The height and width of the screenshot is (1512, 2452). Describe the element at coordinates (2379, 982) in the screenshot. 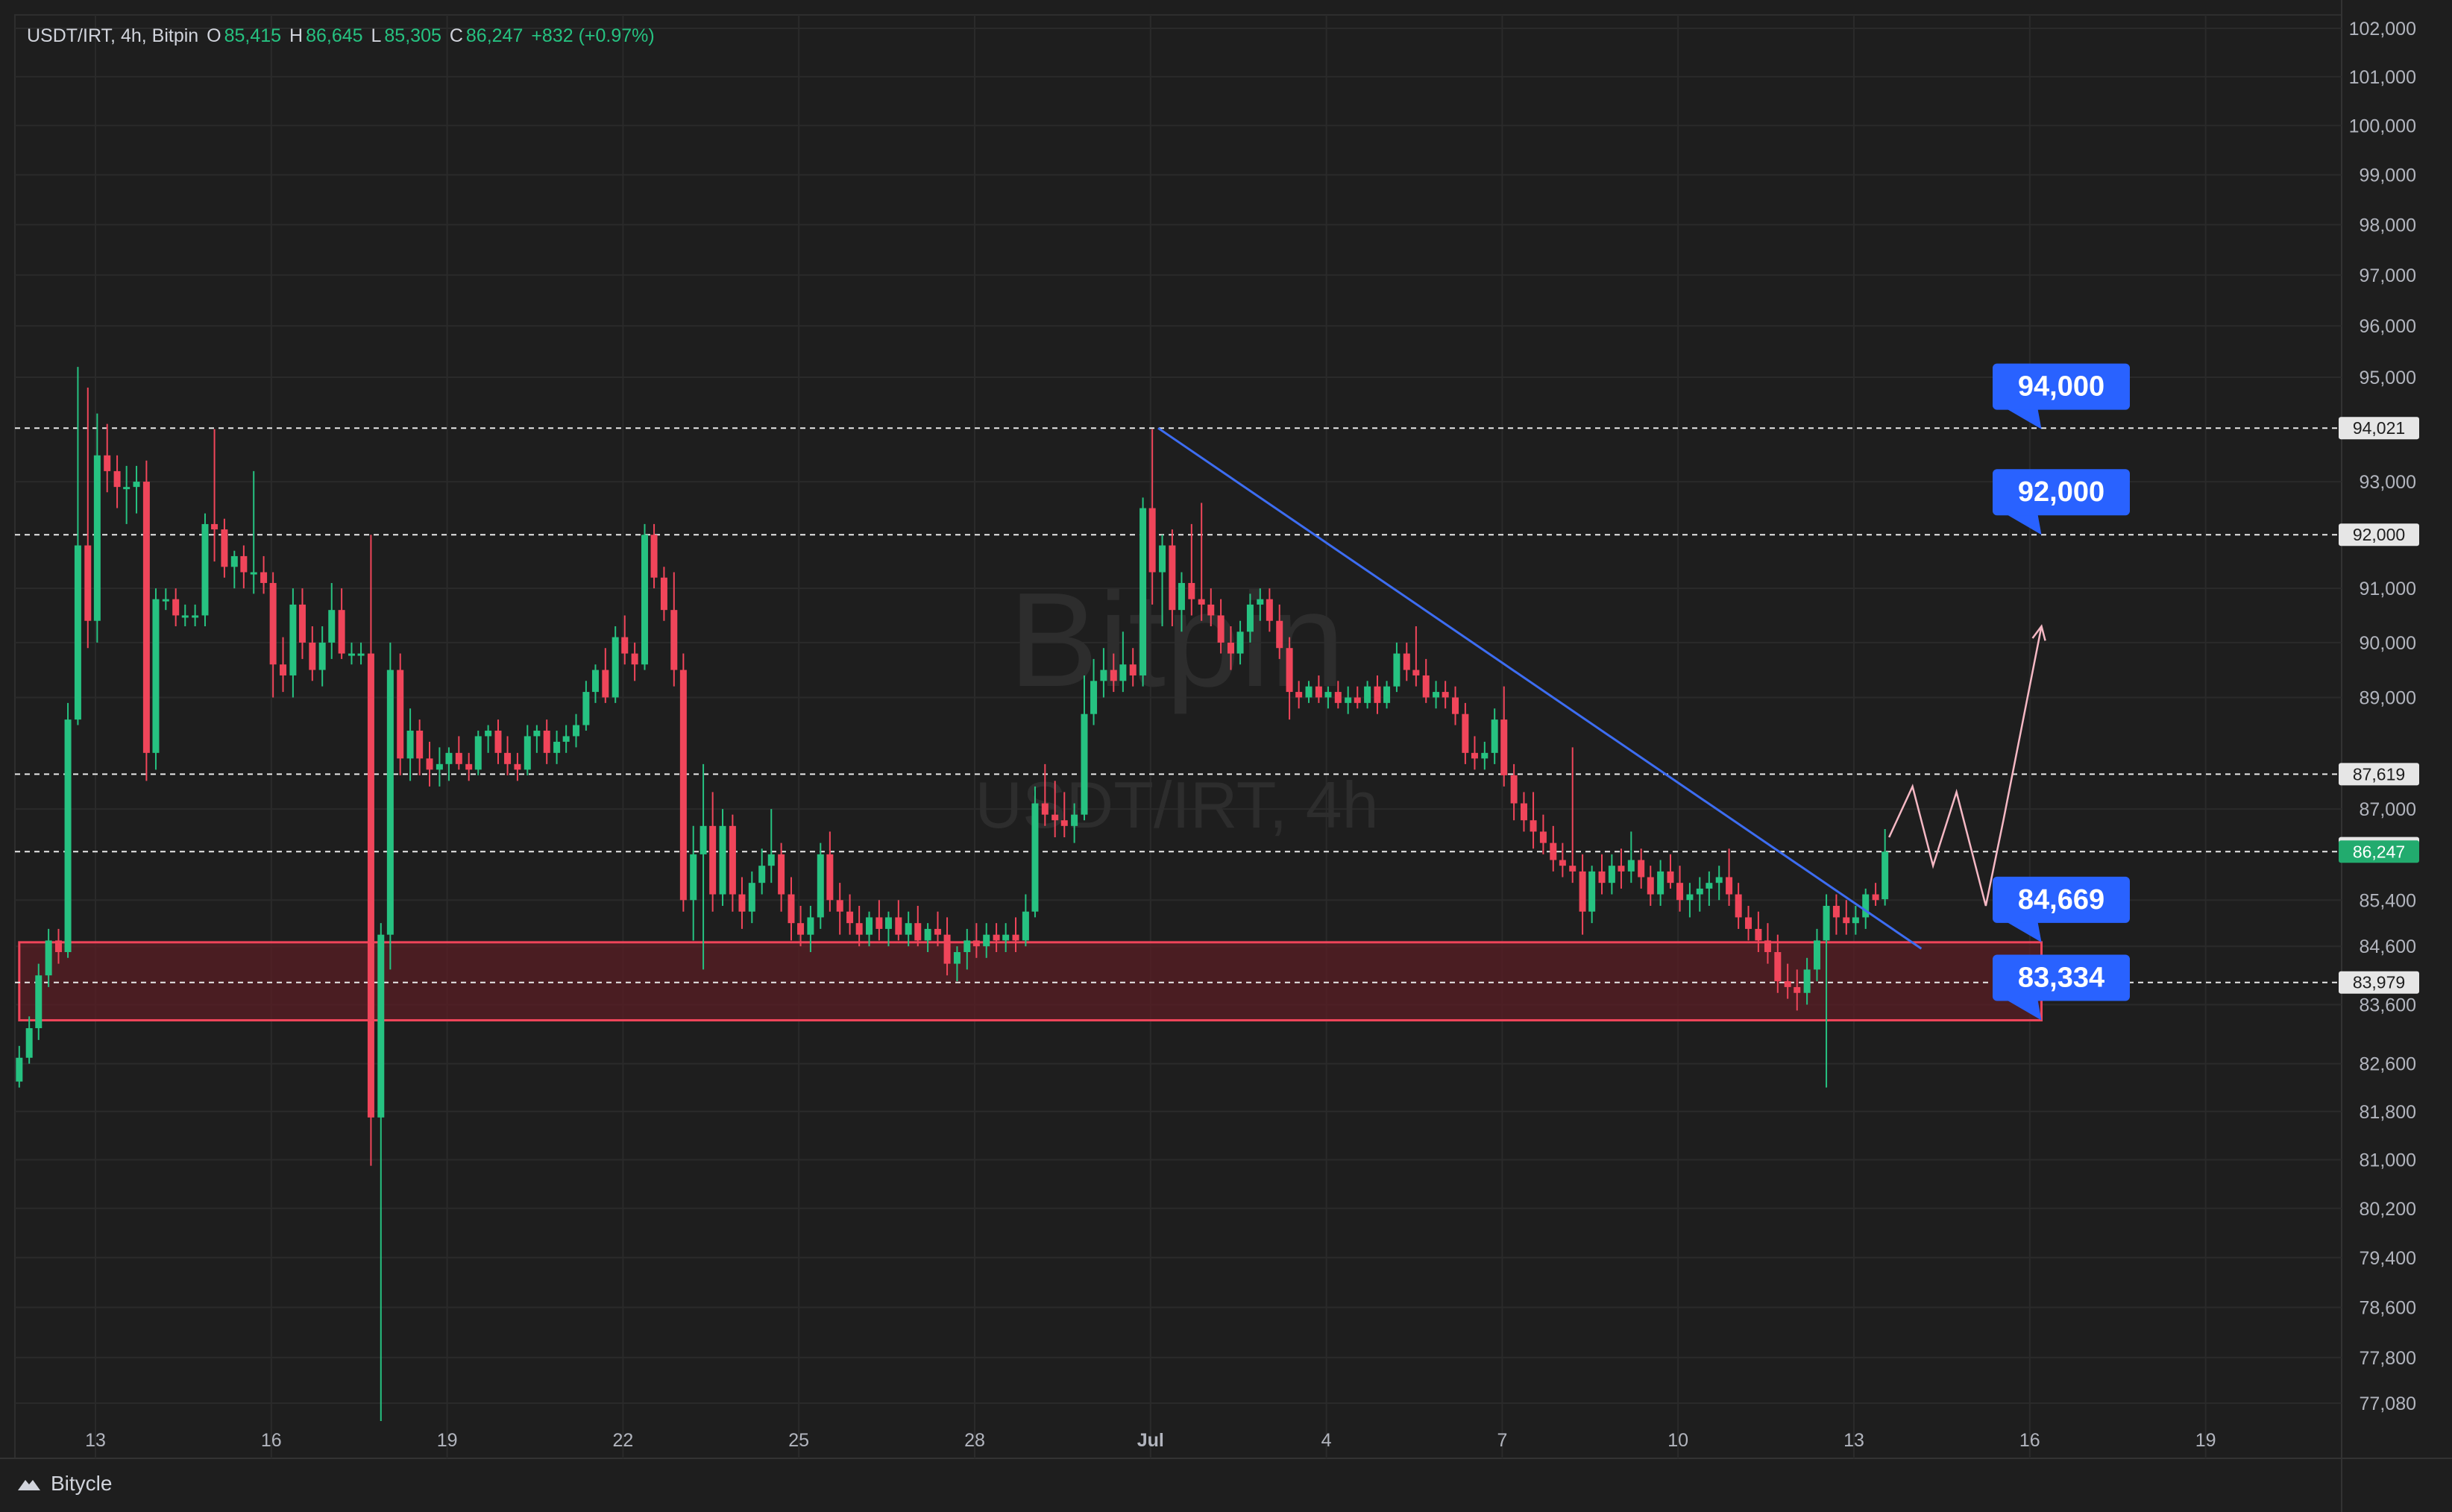

I see `price-axis-label: 83,979` at that location.